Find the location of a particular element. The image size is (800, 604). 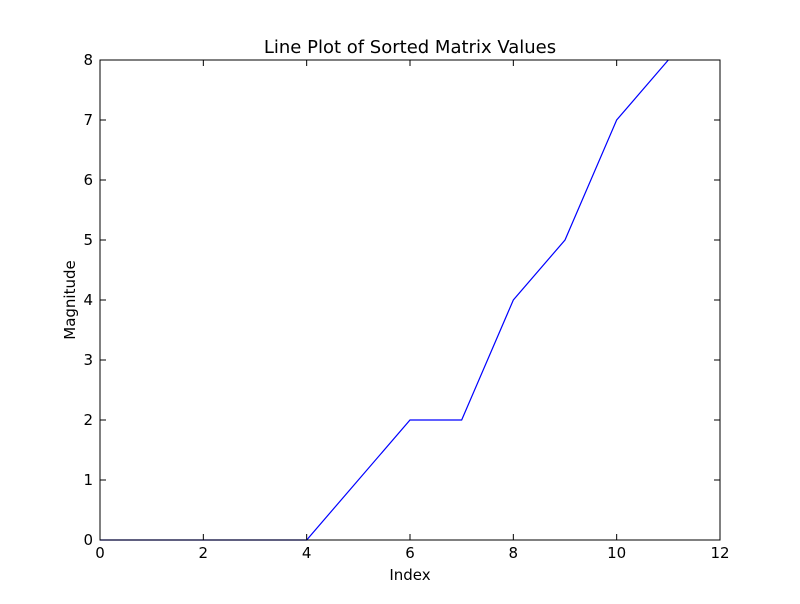

x-axis-label: Index is located at coordinates (409, 575).